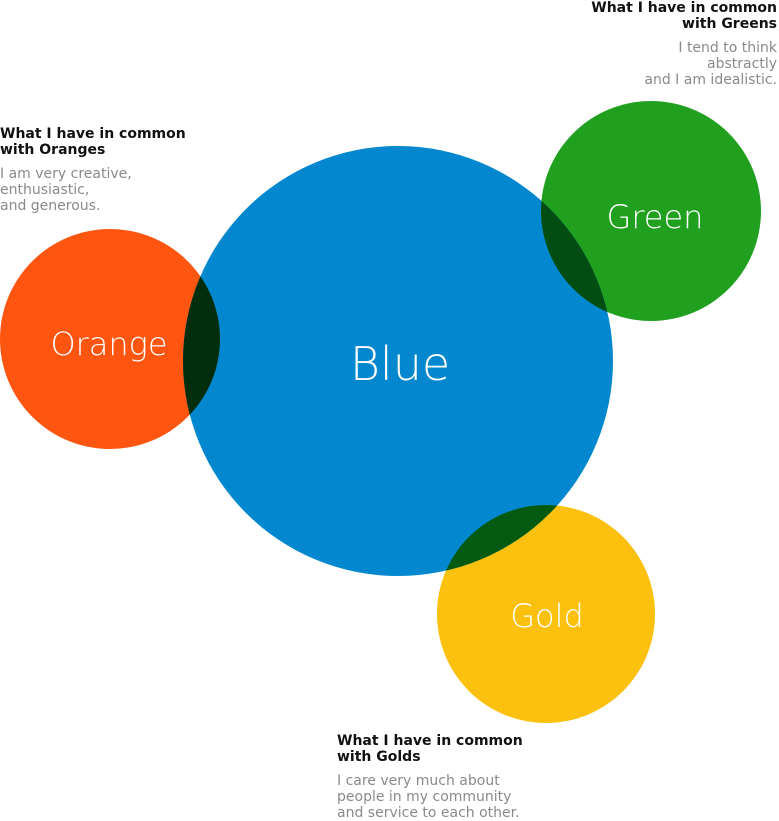  Describe the element at coordinates (684, 16) in the screenshot. I see `greens-note-heading: What I have in common with Greens` at that location.